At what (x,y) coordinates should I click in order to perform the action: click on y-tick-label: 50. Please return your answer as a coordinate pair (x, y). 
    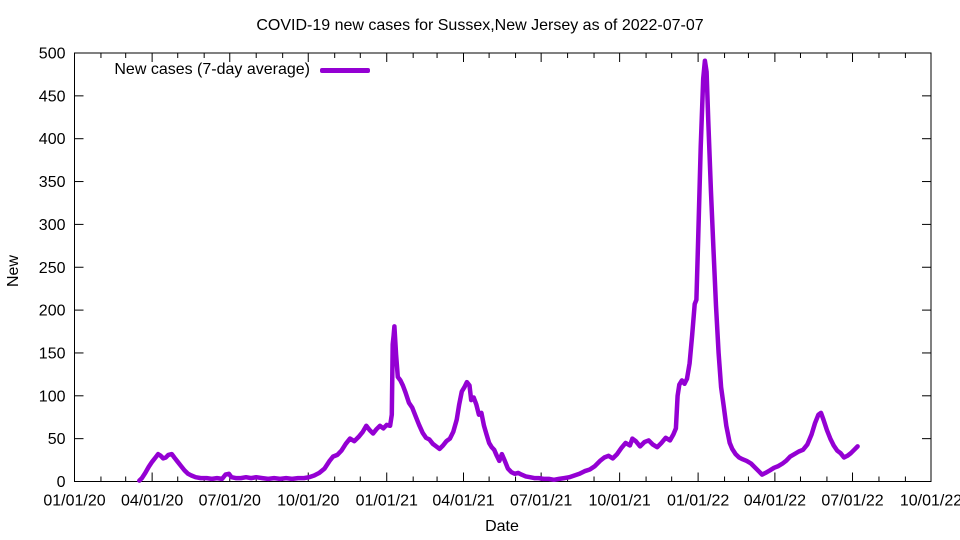
    Looking at the image, I should click on (57, 439).